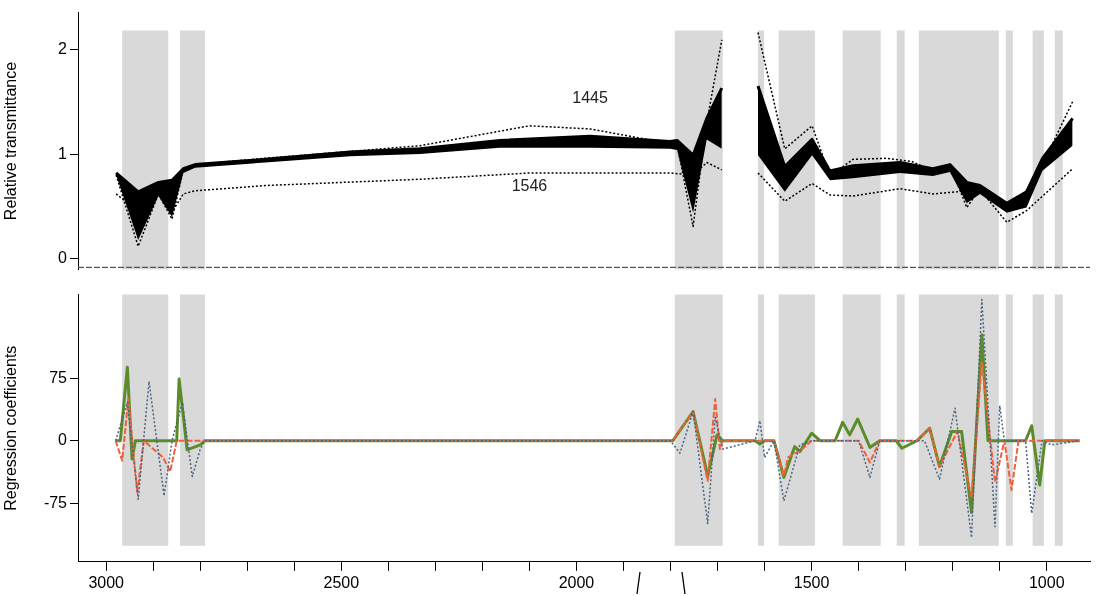 The height and width of the screenshot is (596, 1101). I want to click on y-tick-label: 1, so click(63, 153).